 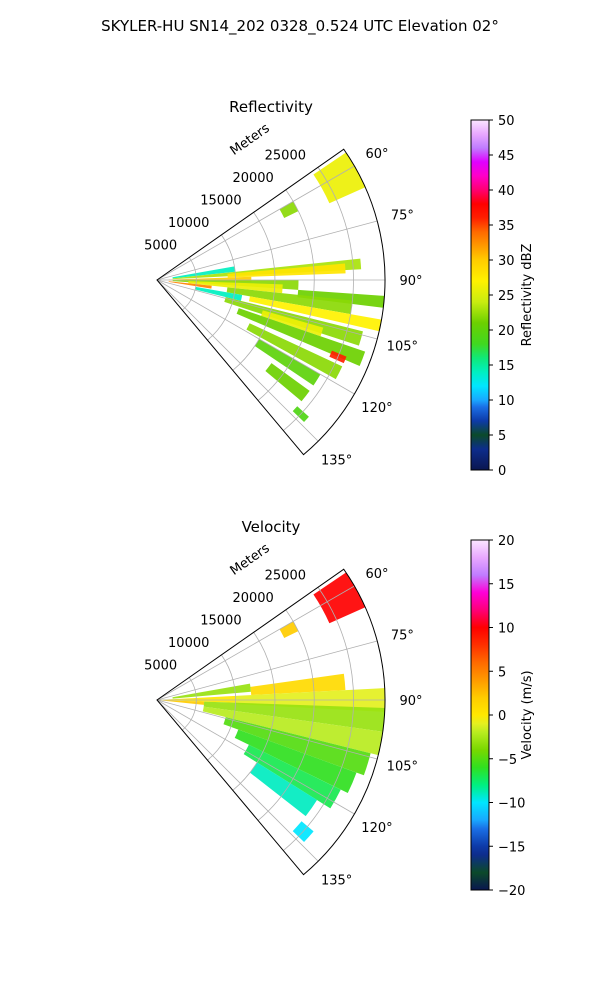 I want to click on reflectivity-colorbar-label: Reflectivity dBZ, so click(x=527, y=295).